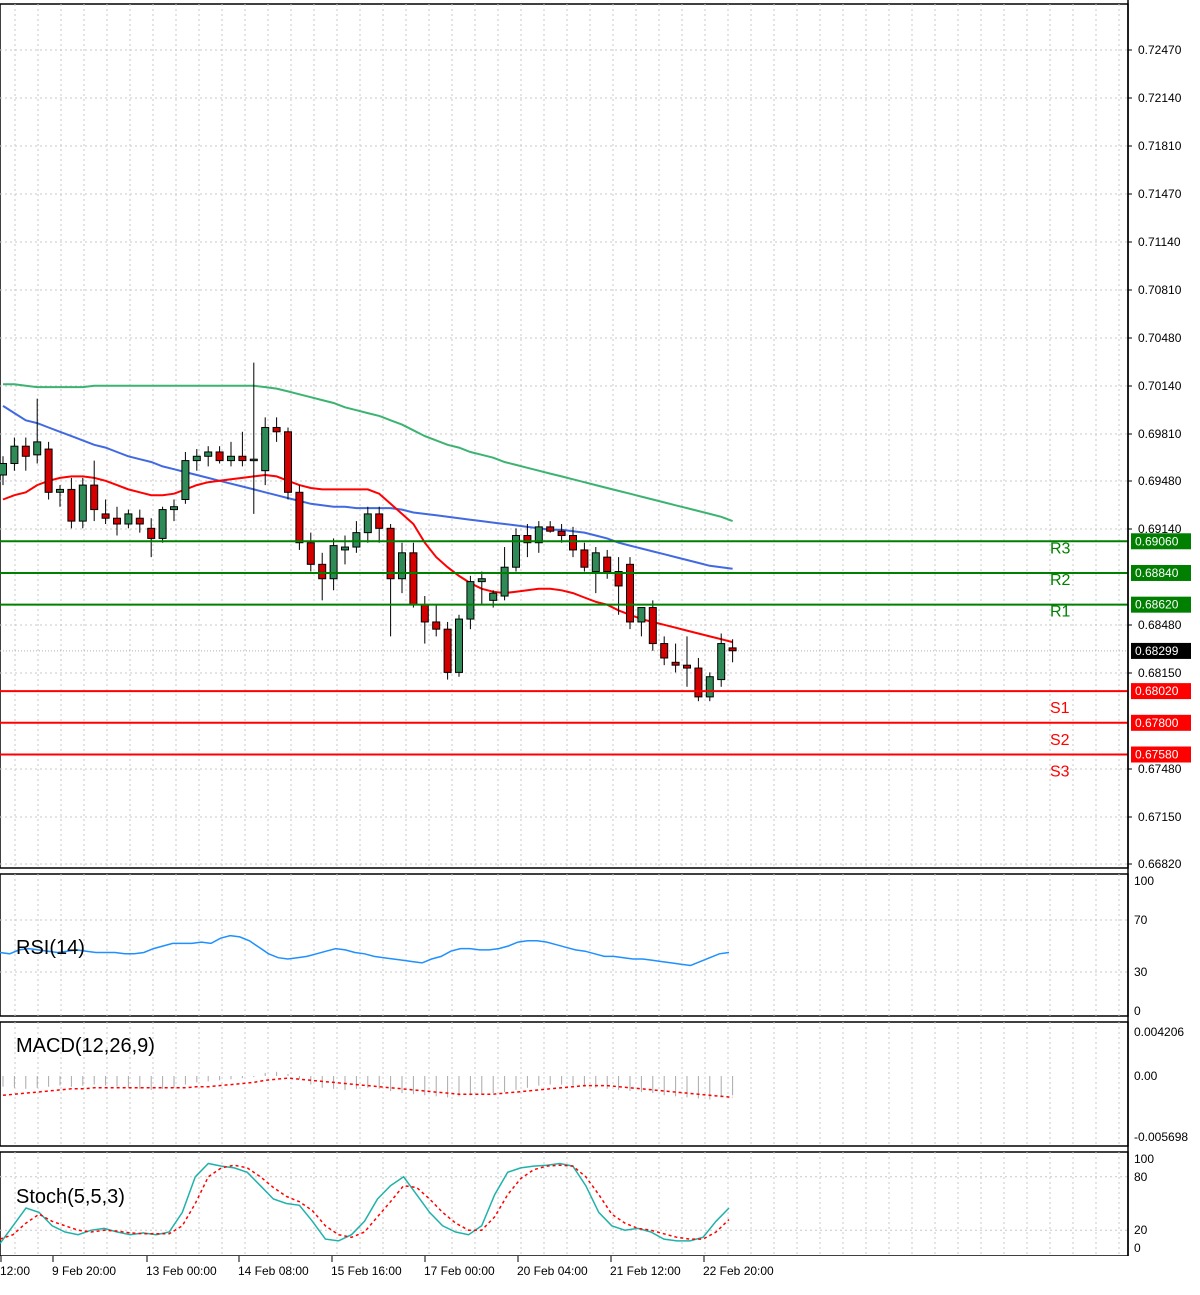  I want to click on rsi-title: RSI(14), so click(50, 948).